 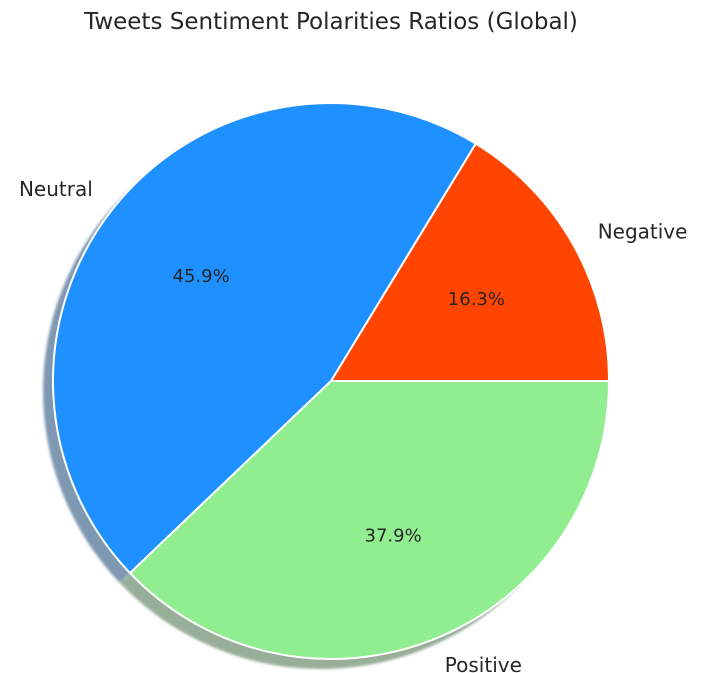 I want to click on slice-label-negative: Negative, so click(x=643, y=231).